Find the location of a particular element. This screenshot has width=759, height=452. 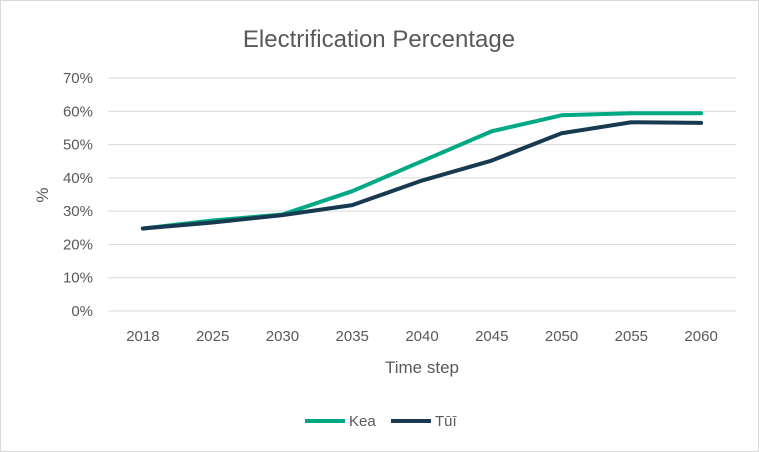

x-tick-label: 2018 is located at coordinates (142, 336).